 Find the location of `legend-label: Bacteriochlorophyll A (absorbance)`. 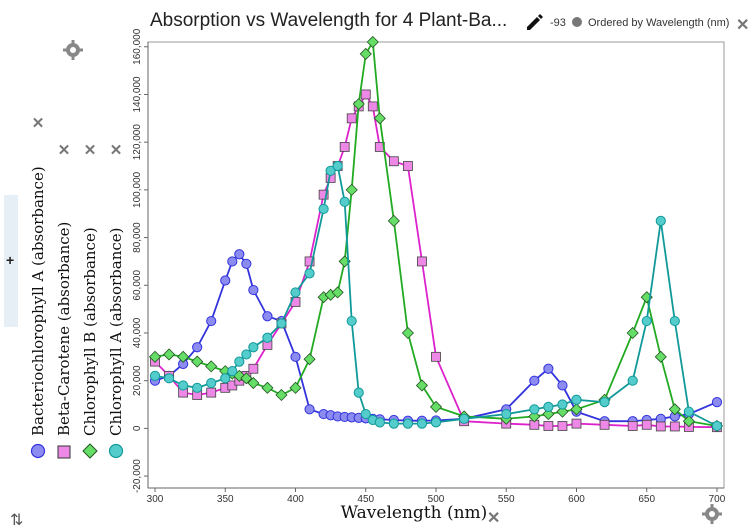

legend-label: Bacteriochlorophyll A (absorbance) is located at coordinates (38, 301).